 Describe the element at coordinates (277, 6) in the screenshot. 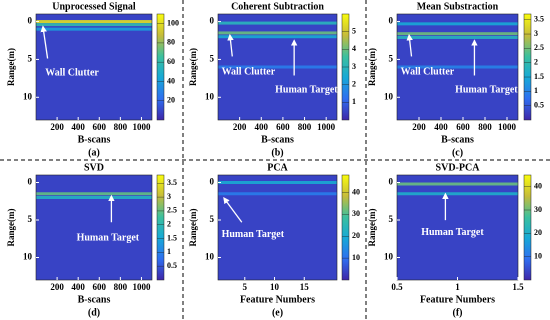

I see `panel-title: Coherent Subtraction` at that location.